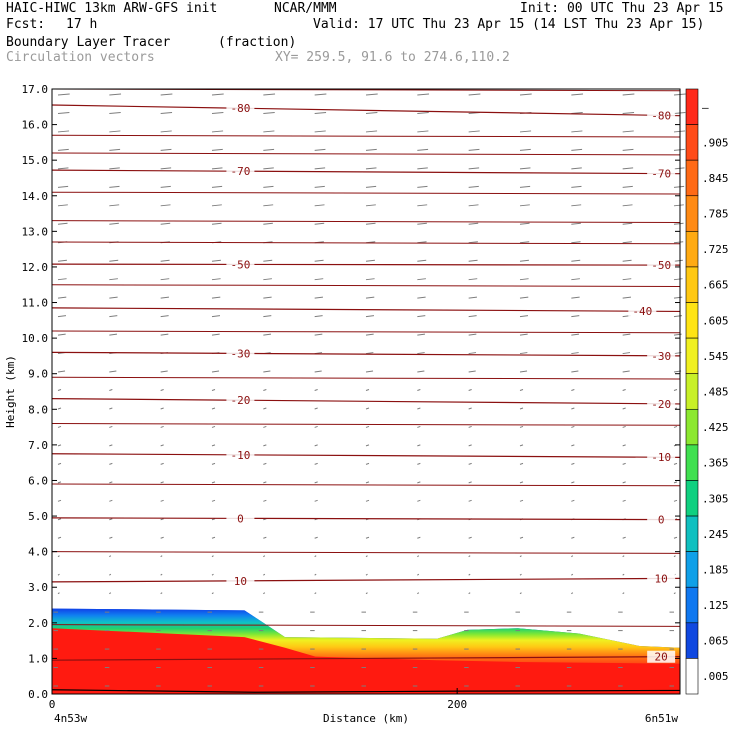  I want to click on isotherm-label: 0, so click(240, 518).